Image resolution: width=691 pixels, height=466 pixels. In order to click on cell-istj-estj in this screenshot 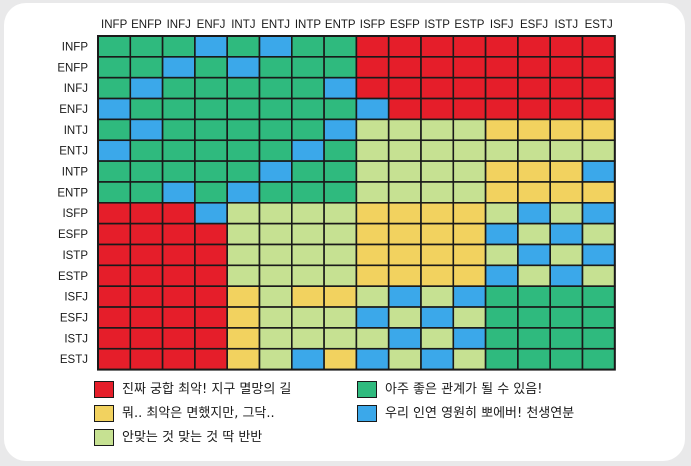, I will do `click(598, 338)`.